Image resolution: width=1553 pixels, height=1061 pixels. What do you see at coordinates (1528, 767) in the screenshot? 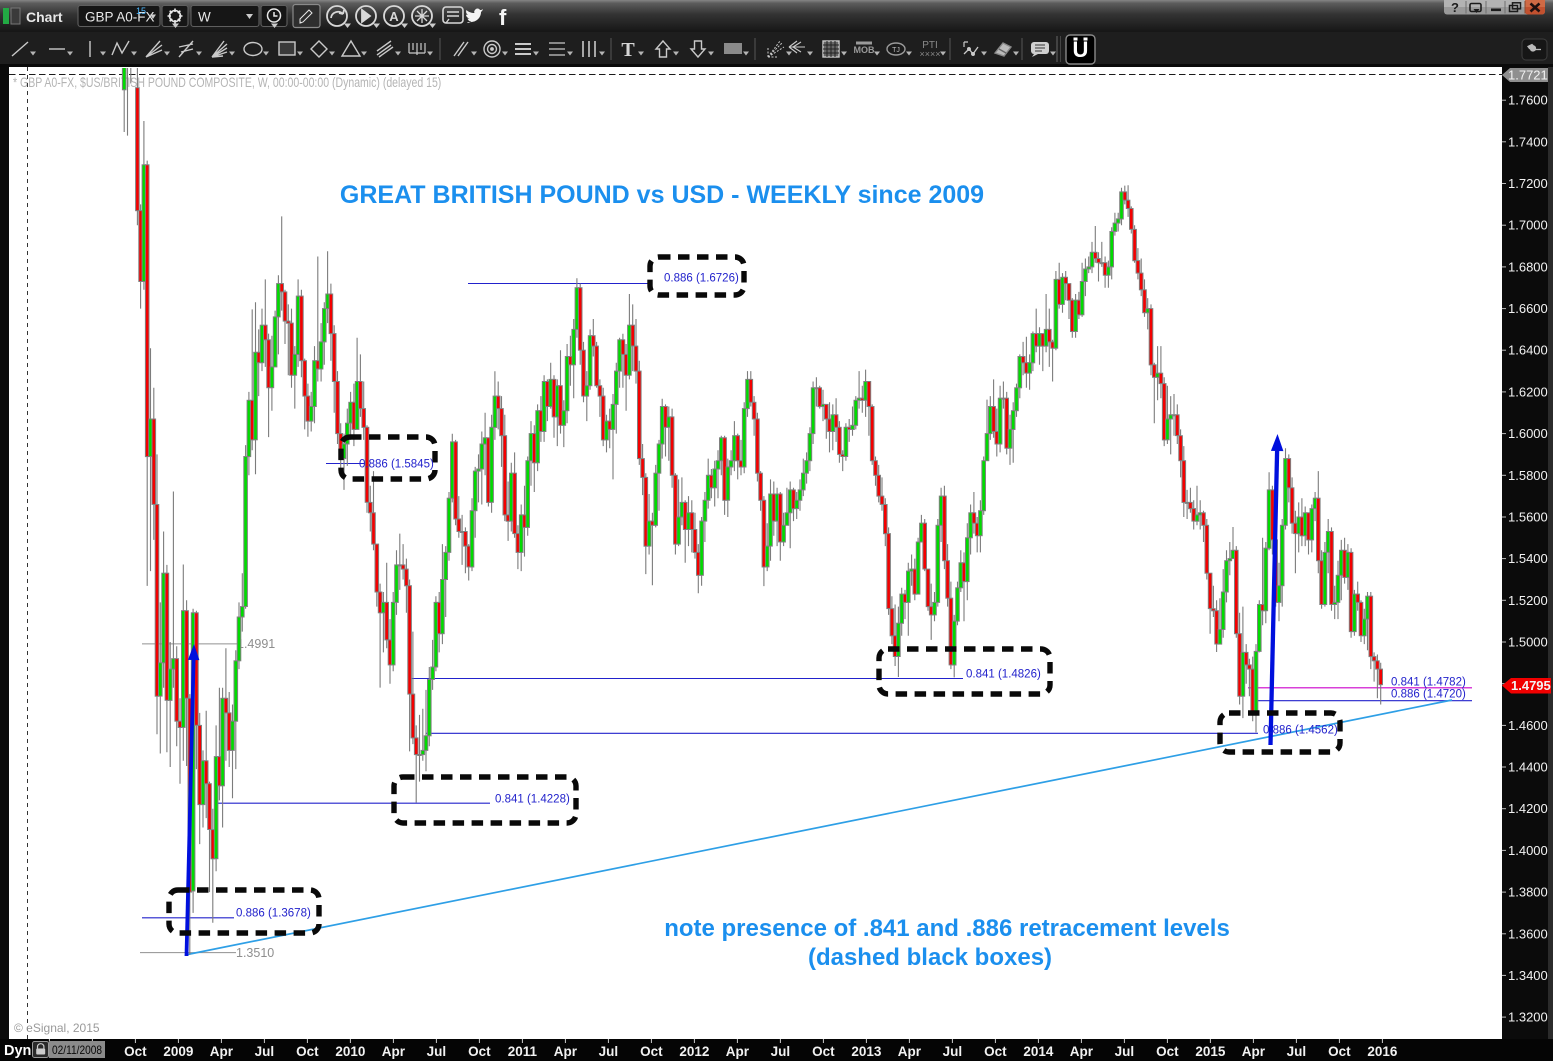
I see `svg-text: 1.4400` at bounding box center [1528, 767].